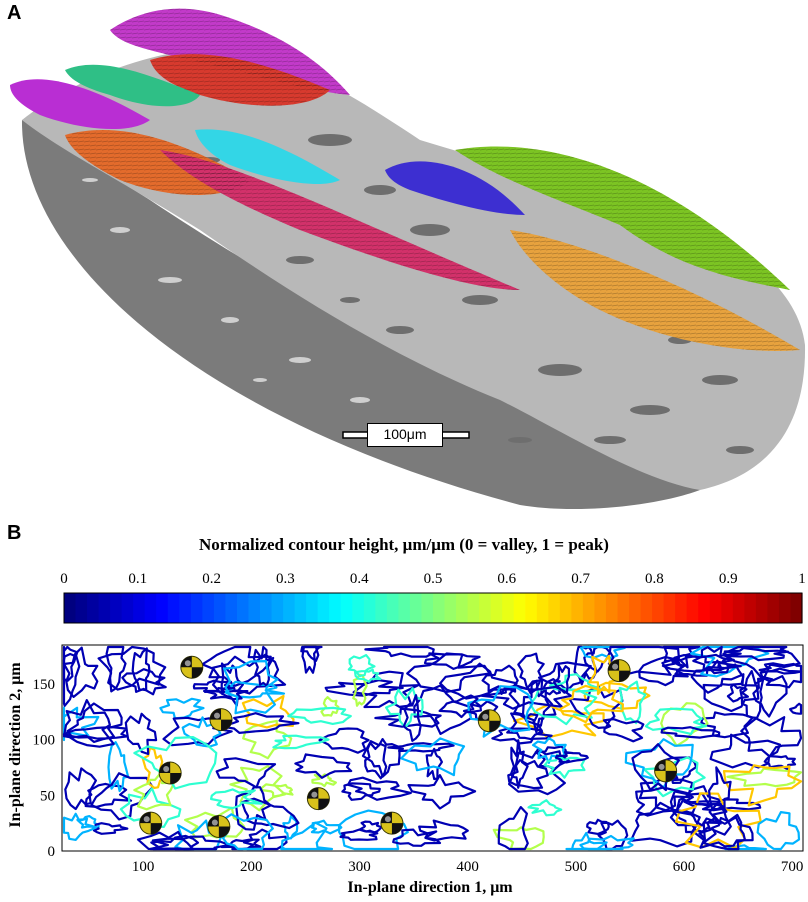 The height and width of the screenshot is (902, 808). Describe the element at coordinates (14, 533) in the screenshot. I see `panel-b-label: B` at that location.